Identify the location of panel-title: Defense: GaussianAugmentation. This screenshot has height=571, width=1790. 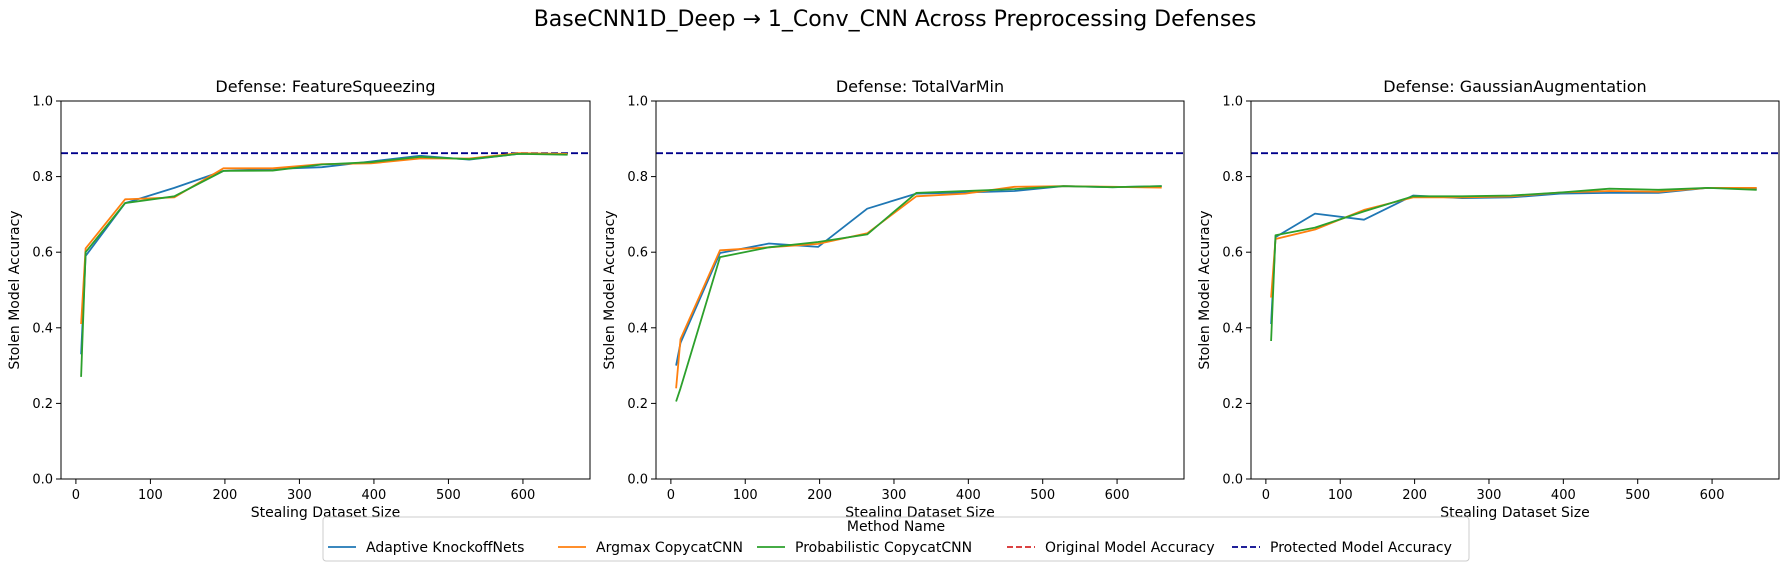
(1514, 86).